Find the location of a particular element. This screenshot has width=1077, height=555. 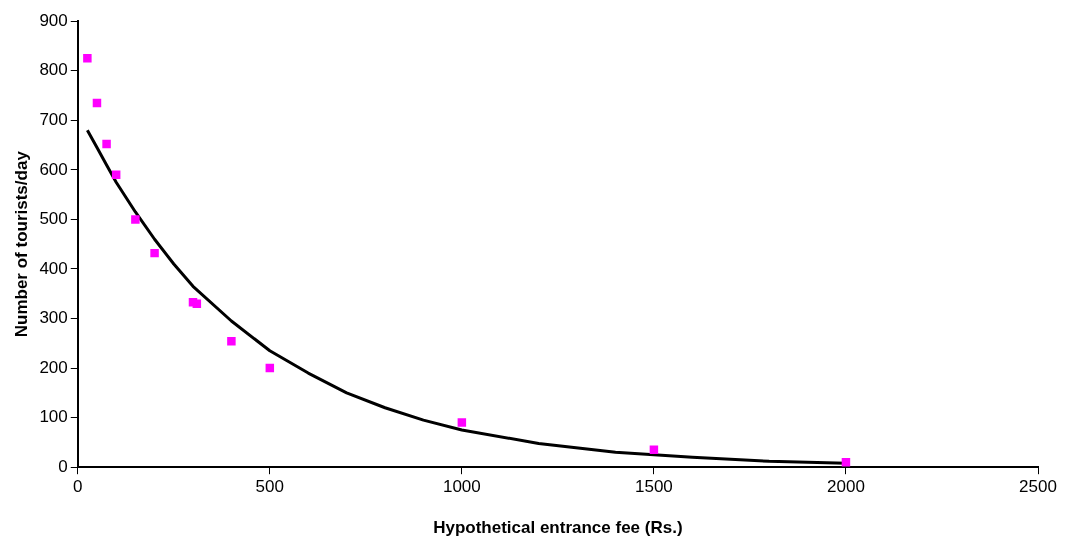

y-tick-label: 400 is located at coordinates (53, 268).